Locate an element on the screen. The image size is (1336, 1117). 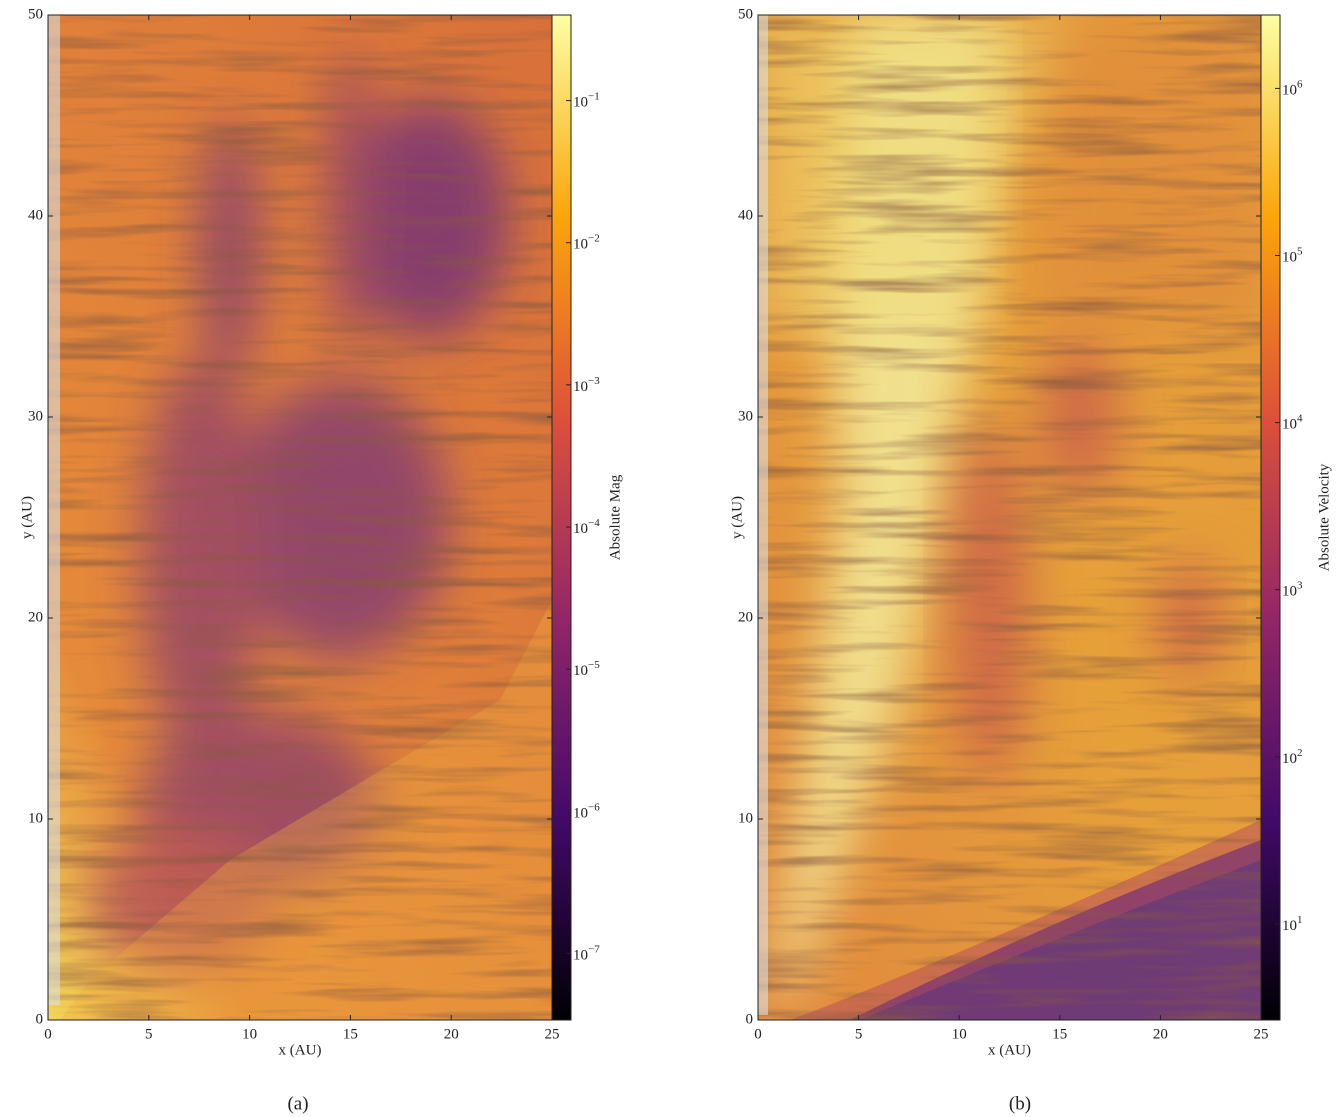
tick-exponent: −1 is located at coordinates (594, 96).